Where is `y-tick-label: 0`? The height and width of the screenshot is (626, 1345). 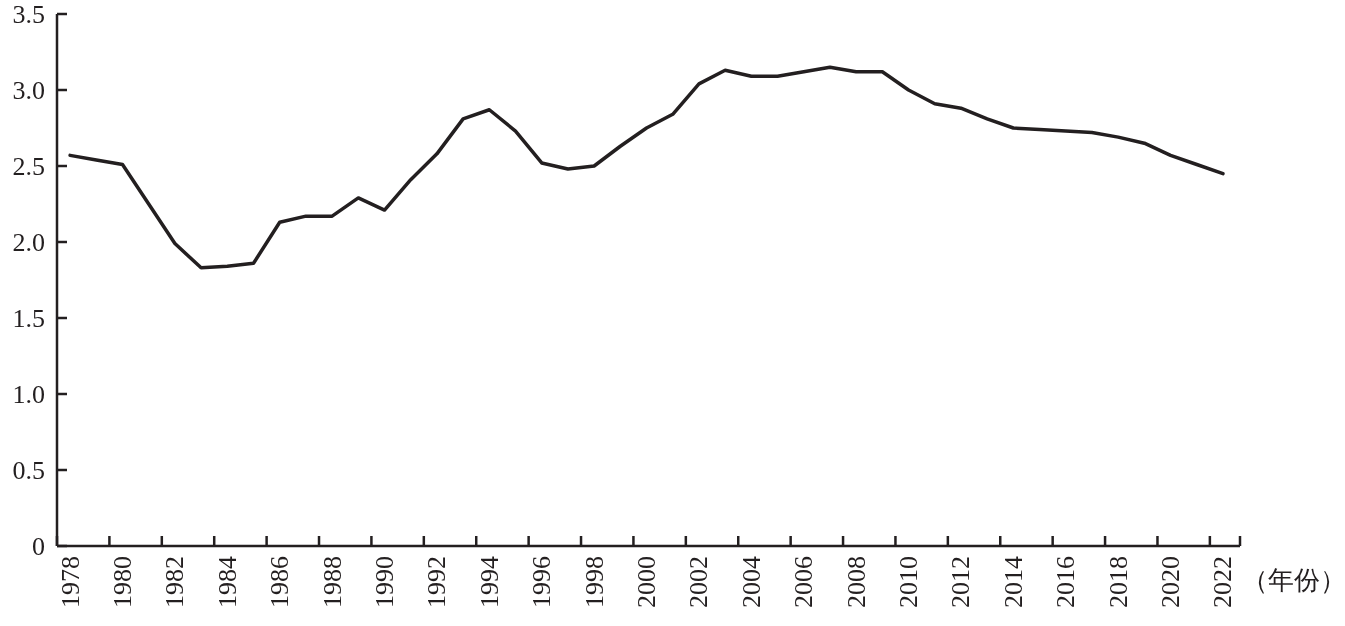
y-tick-label: 0 is located at coordinates (38, 546).